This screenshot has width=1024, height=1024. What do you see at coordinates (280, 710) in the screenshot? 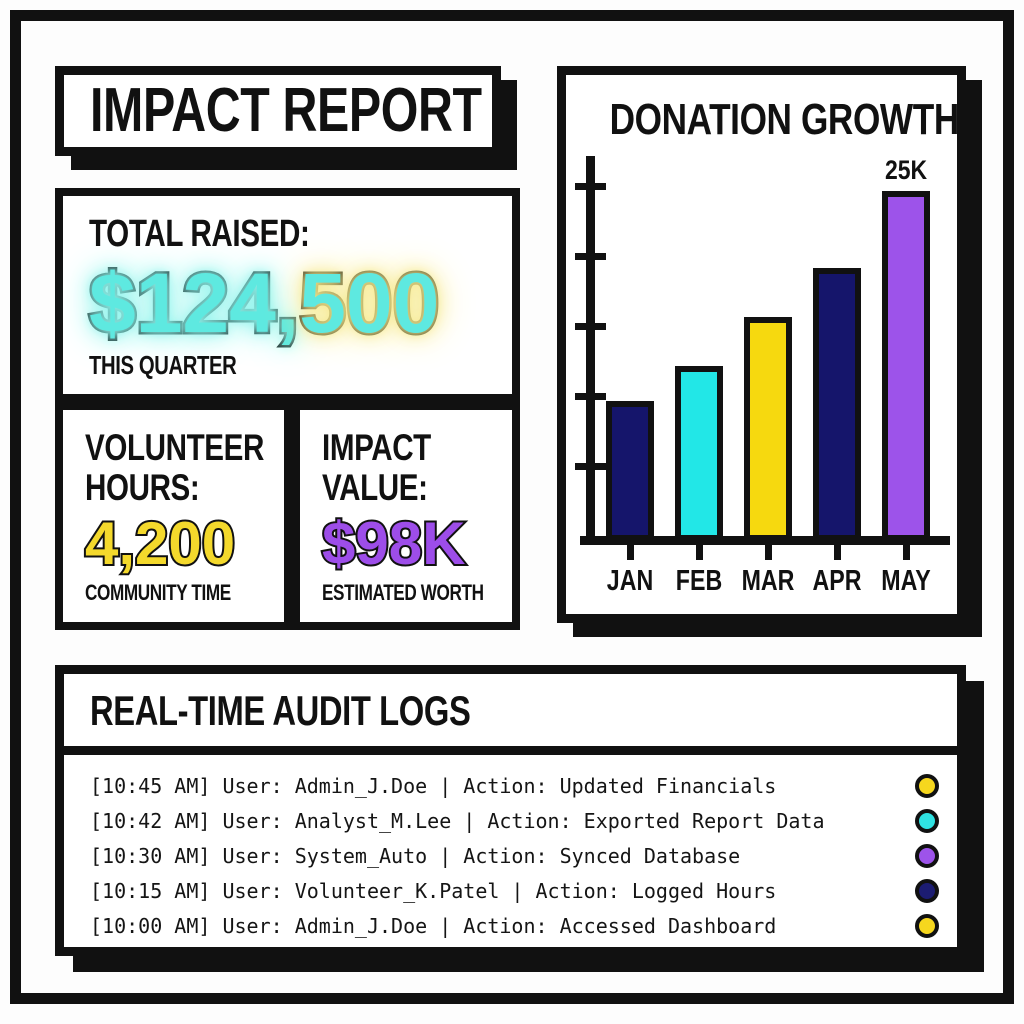
I see `audit-logs-title: REAL-TIME AUDIT LOGS` at bounding box center [280, 710].